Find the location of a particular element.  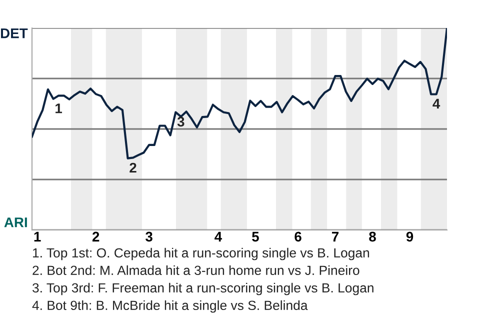

annotation: 3 is located at coordinates (180, 121).